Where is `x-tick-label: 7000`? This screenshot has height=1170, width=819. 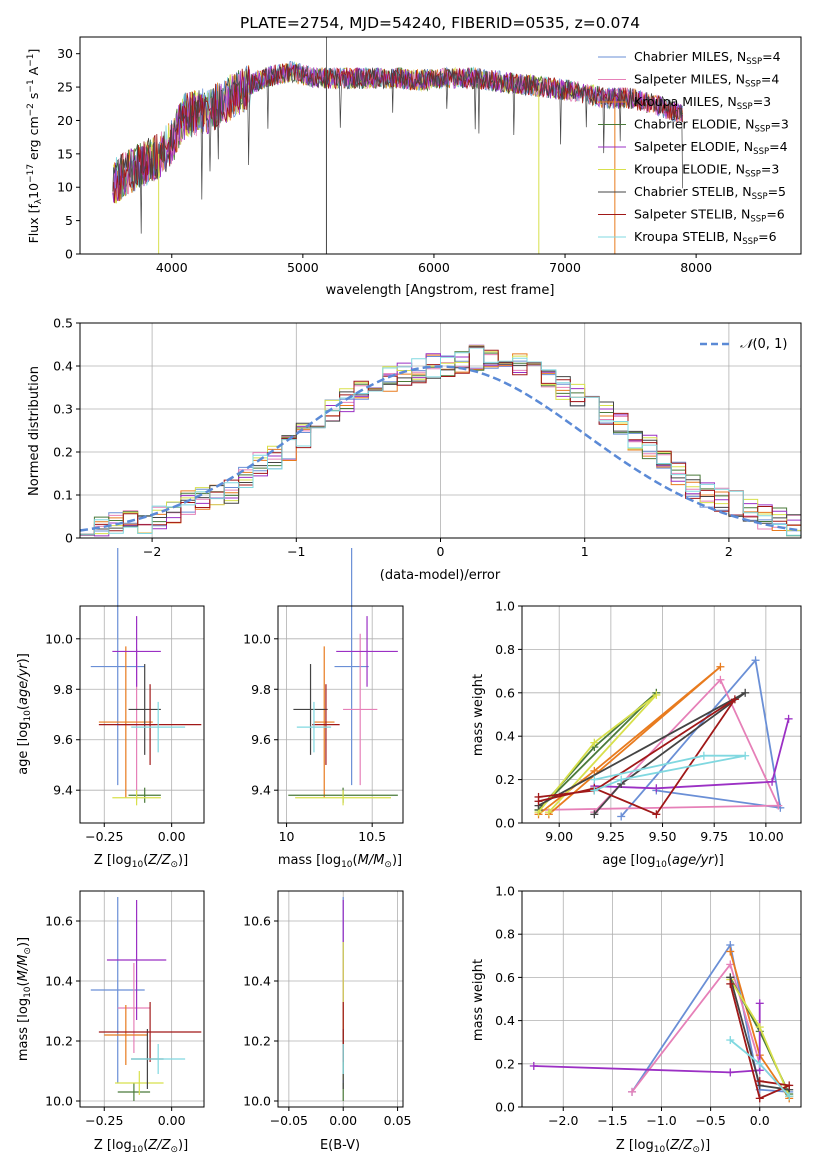 x-tick-label: 7000 is located at coordinates (565, 267).